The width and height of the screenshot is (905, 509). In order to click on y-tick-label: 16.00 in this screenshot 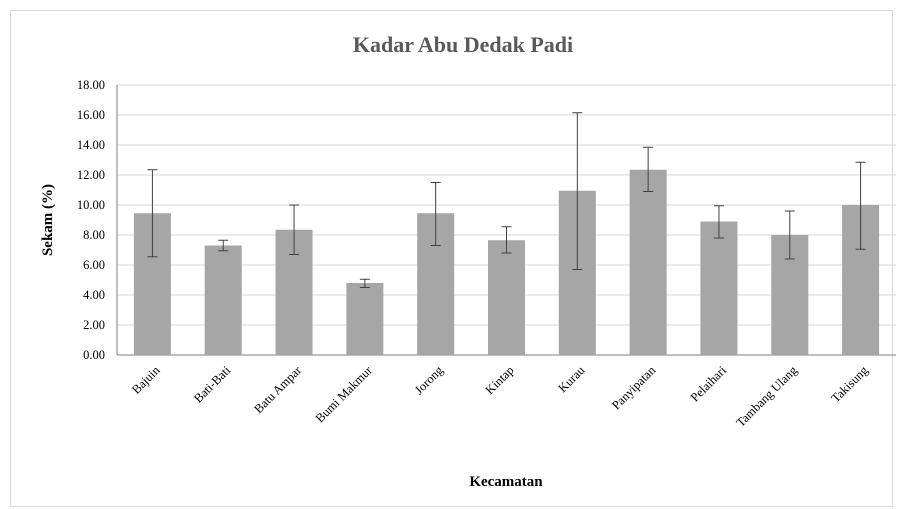, I will do `click(91, 115)`.